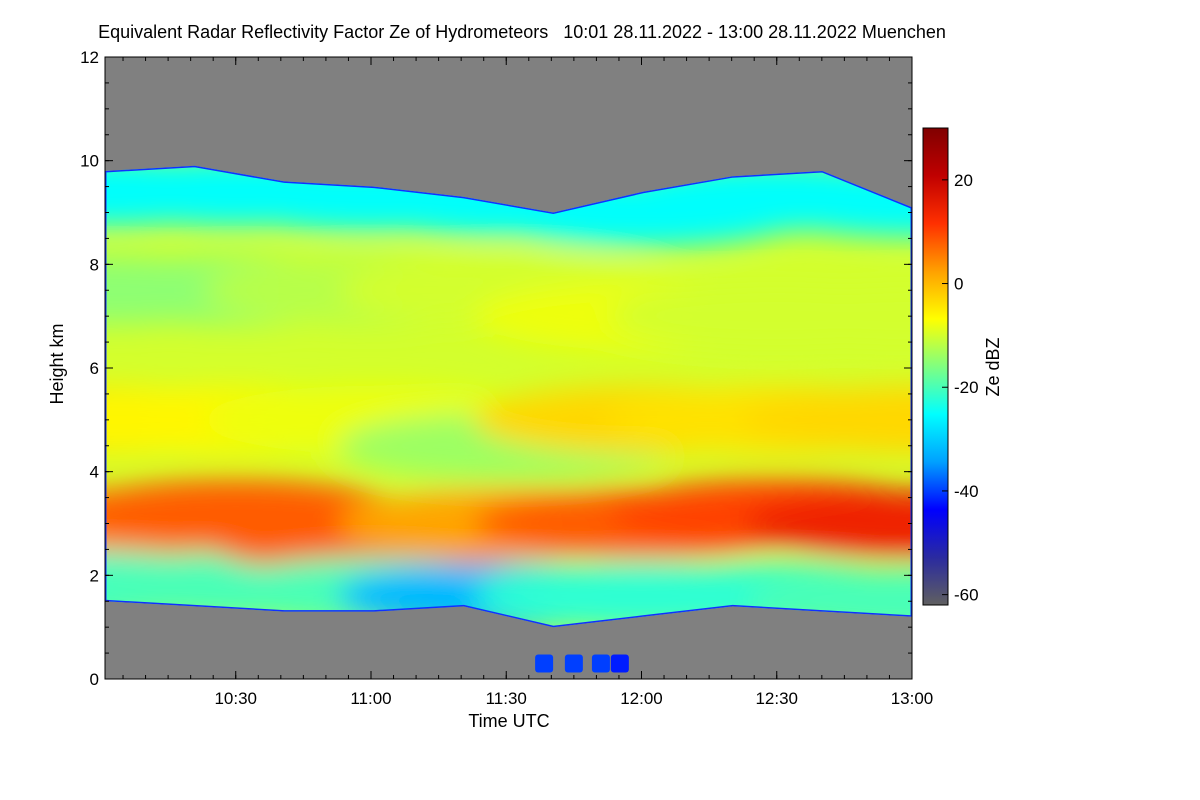  Describe the element at coordinates (993, 366) in the screenshot. I see `colorbar-label: Ze dBZ` at that location.